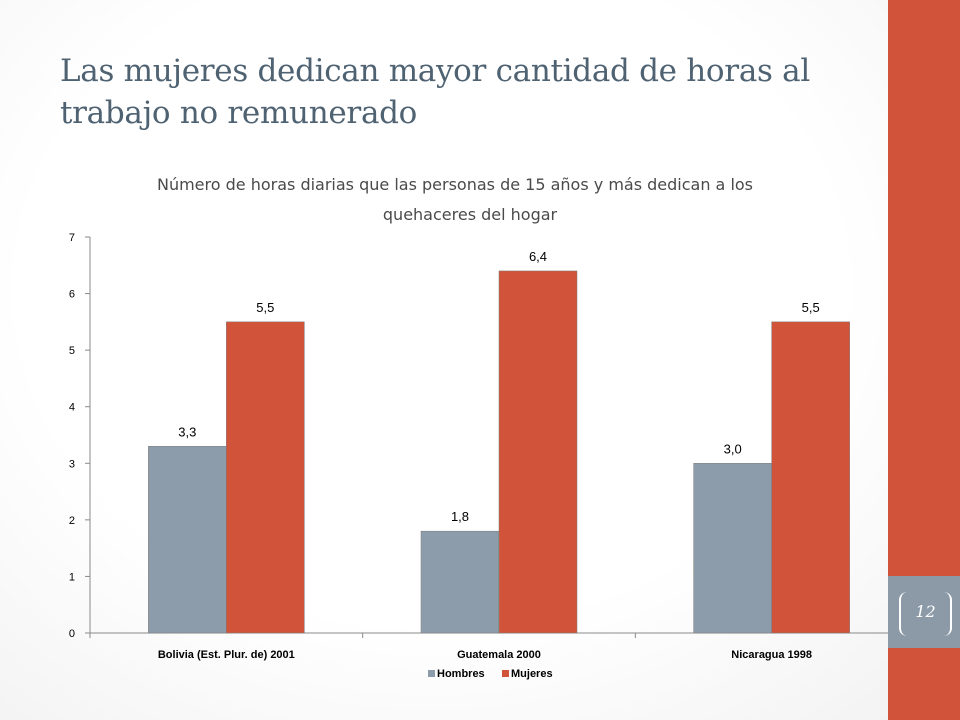  I want to click on legend-label: Hombres, so click(461, 674).